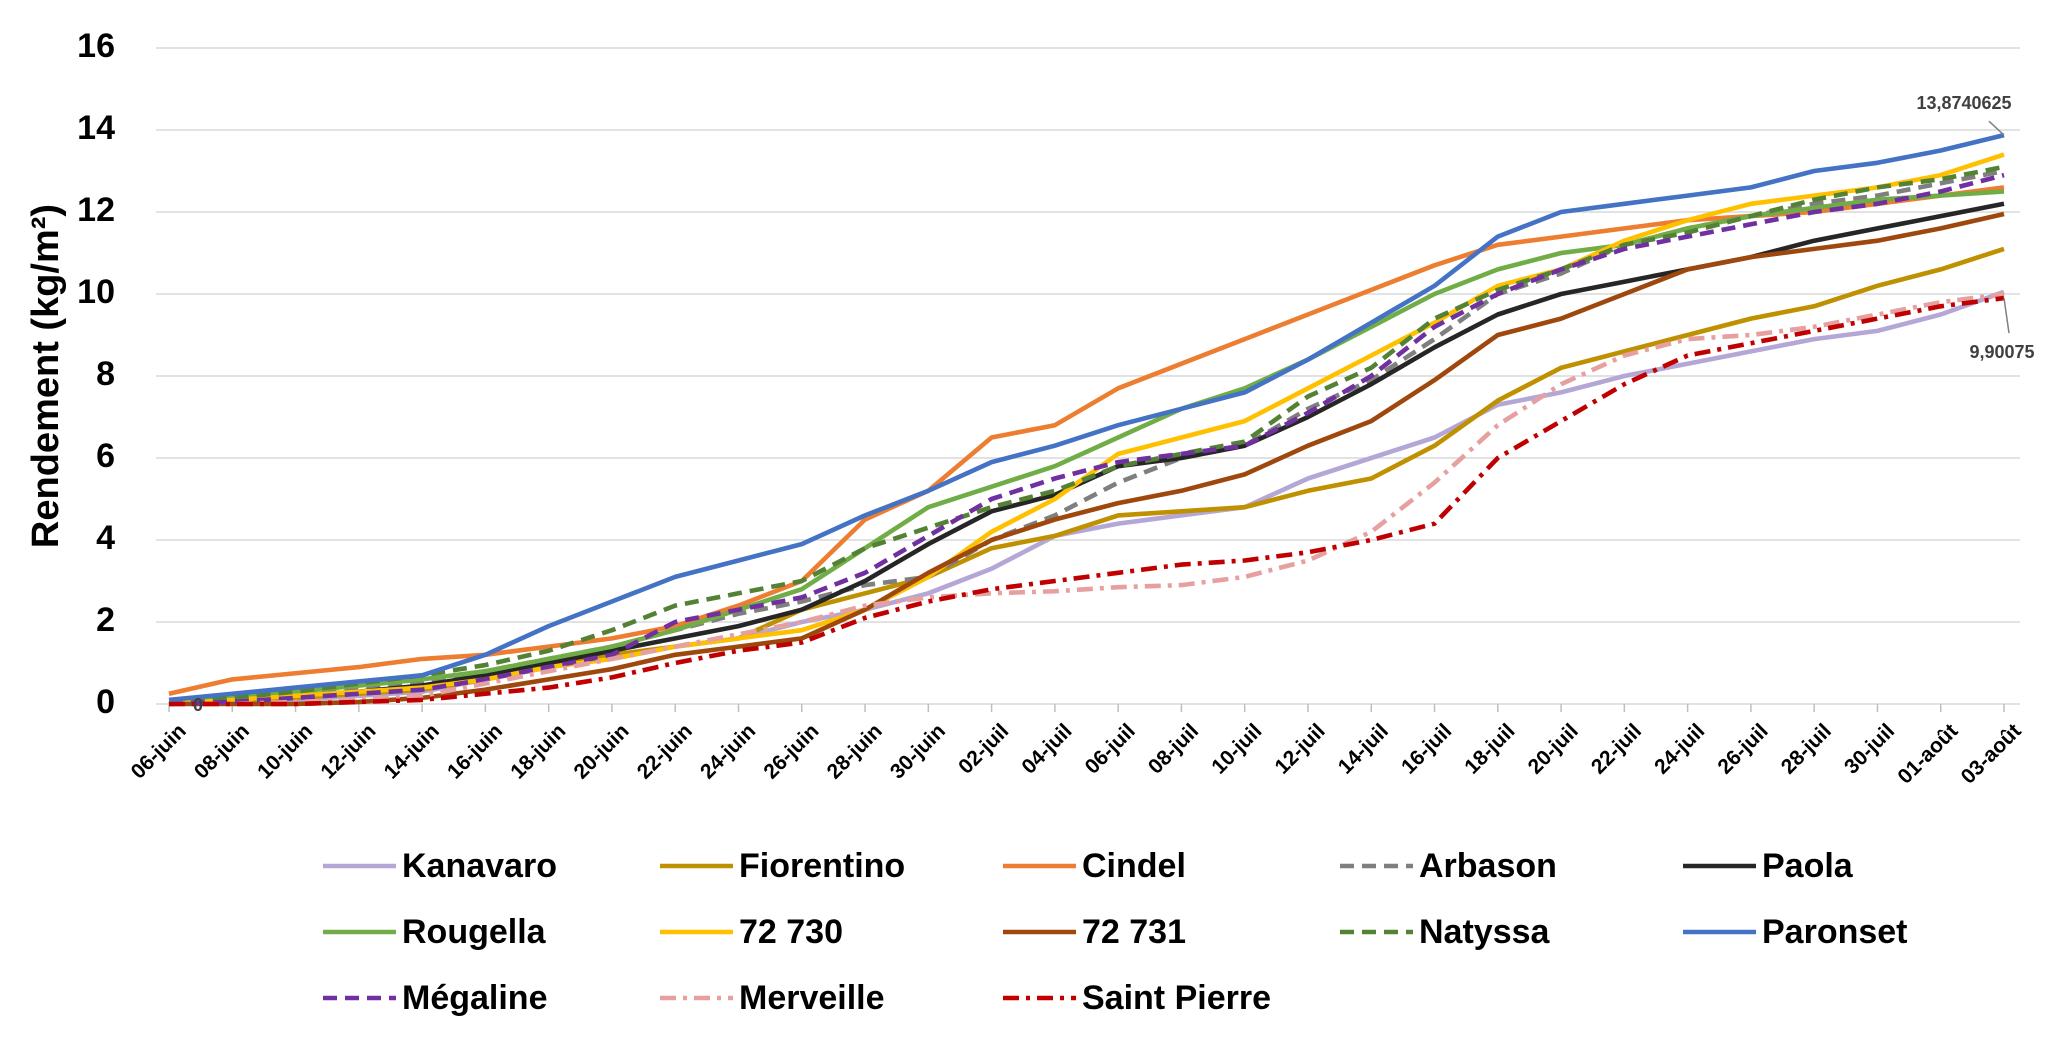 The height and width of the screenshot is (1039, 2060). What do you see at coordinates (1963, 103) in the screenshot?
I see `data-label: 13,8740625` at bounding box center [1963, 103].